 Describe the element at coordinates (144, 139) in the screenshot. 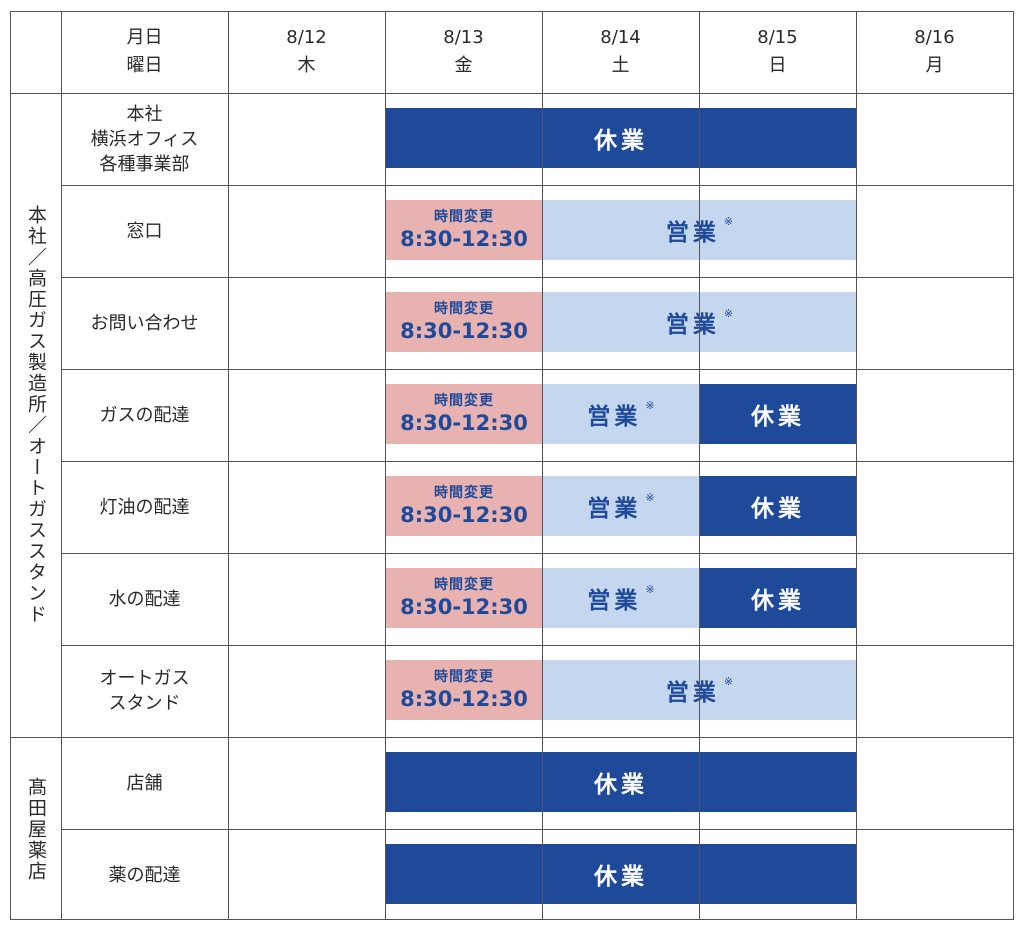

I see `row-label: 本社 横浜オフィス 各種事業部` at that location.